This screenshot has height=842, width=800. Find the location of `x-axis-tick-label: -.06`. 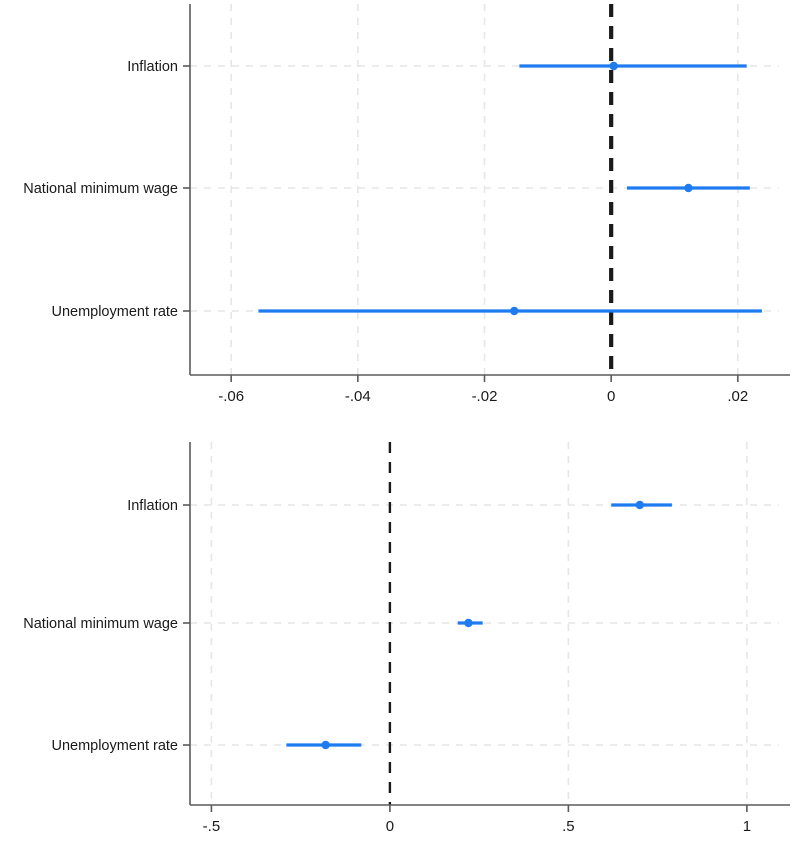

x-axis-tick-label: -.06 is located at coordinates (231, 396).